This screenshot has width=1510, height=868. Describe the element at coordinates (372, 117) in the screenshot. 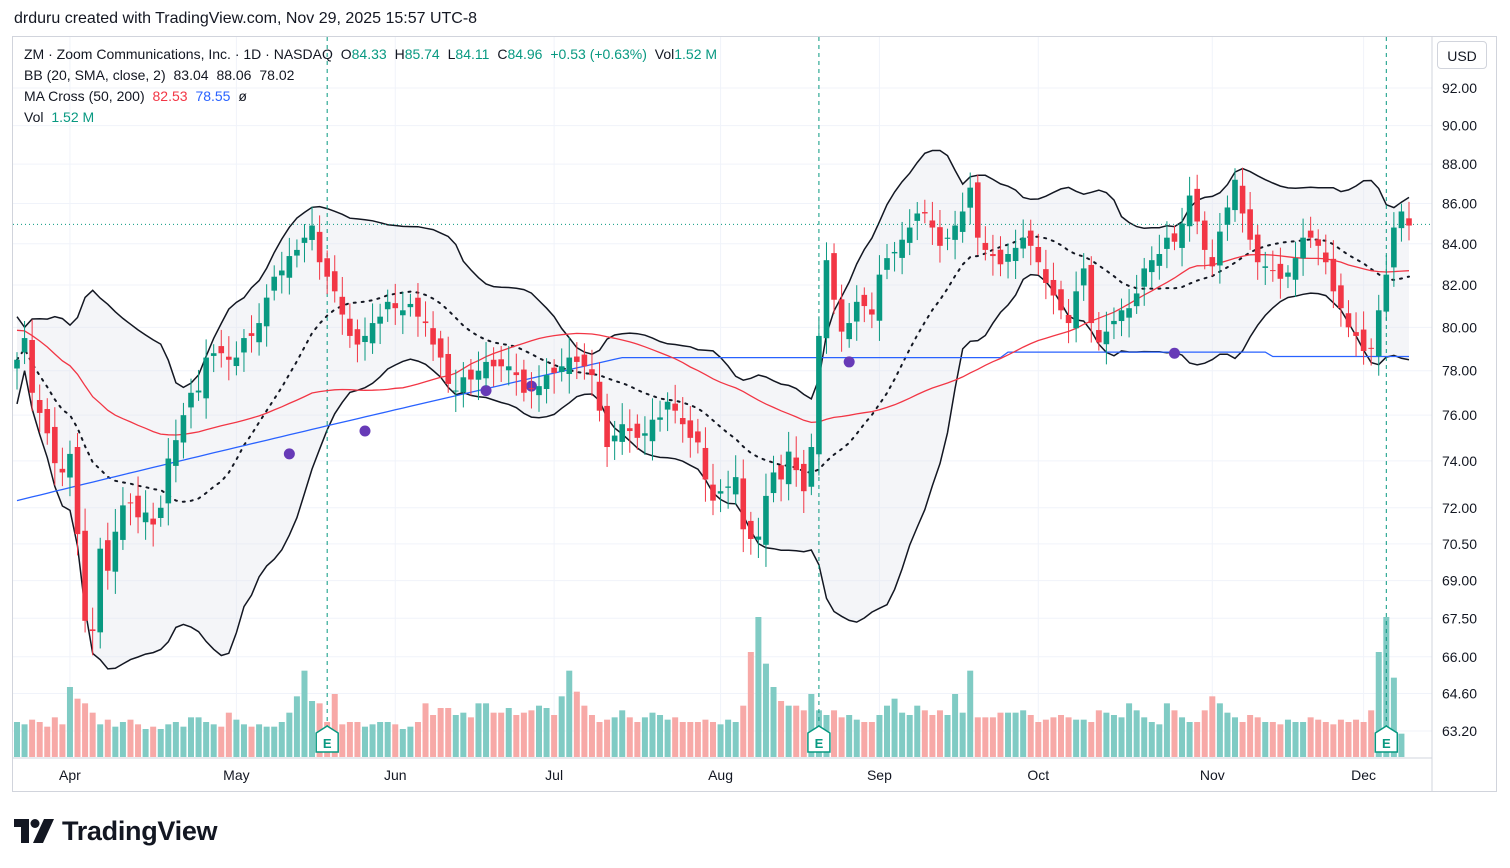

I see `legend-volume-row: Vol 1.52 M` at that location.